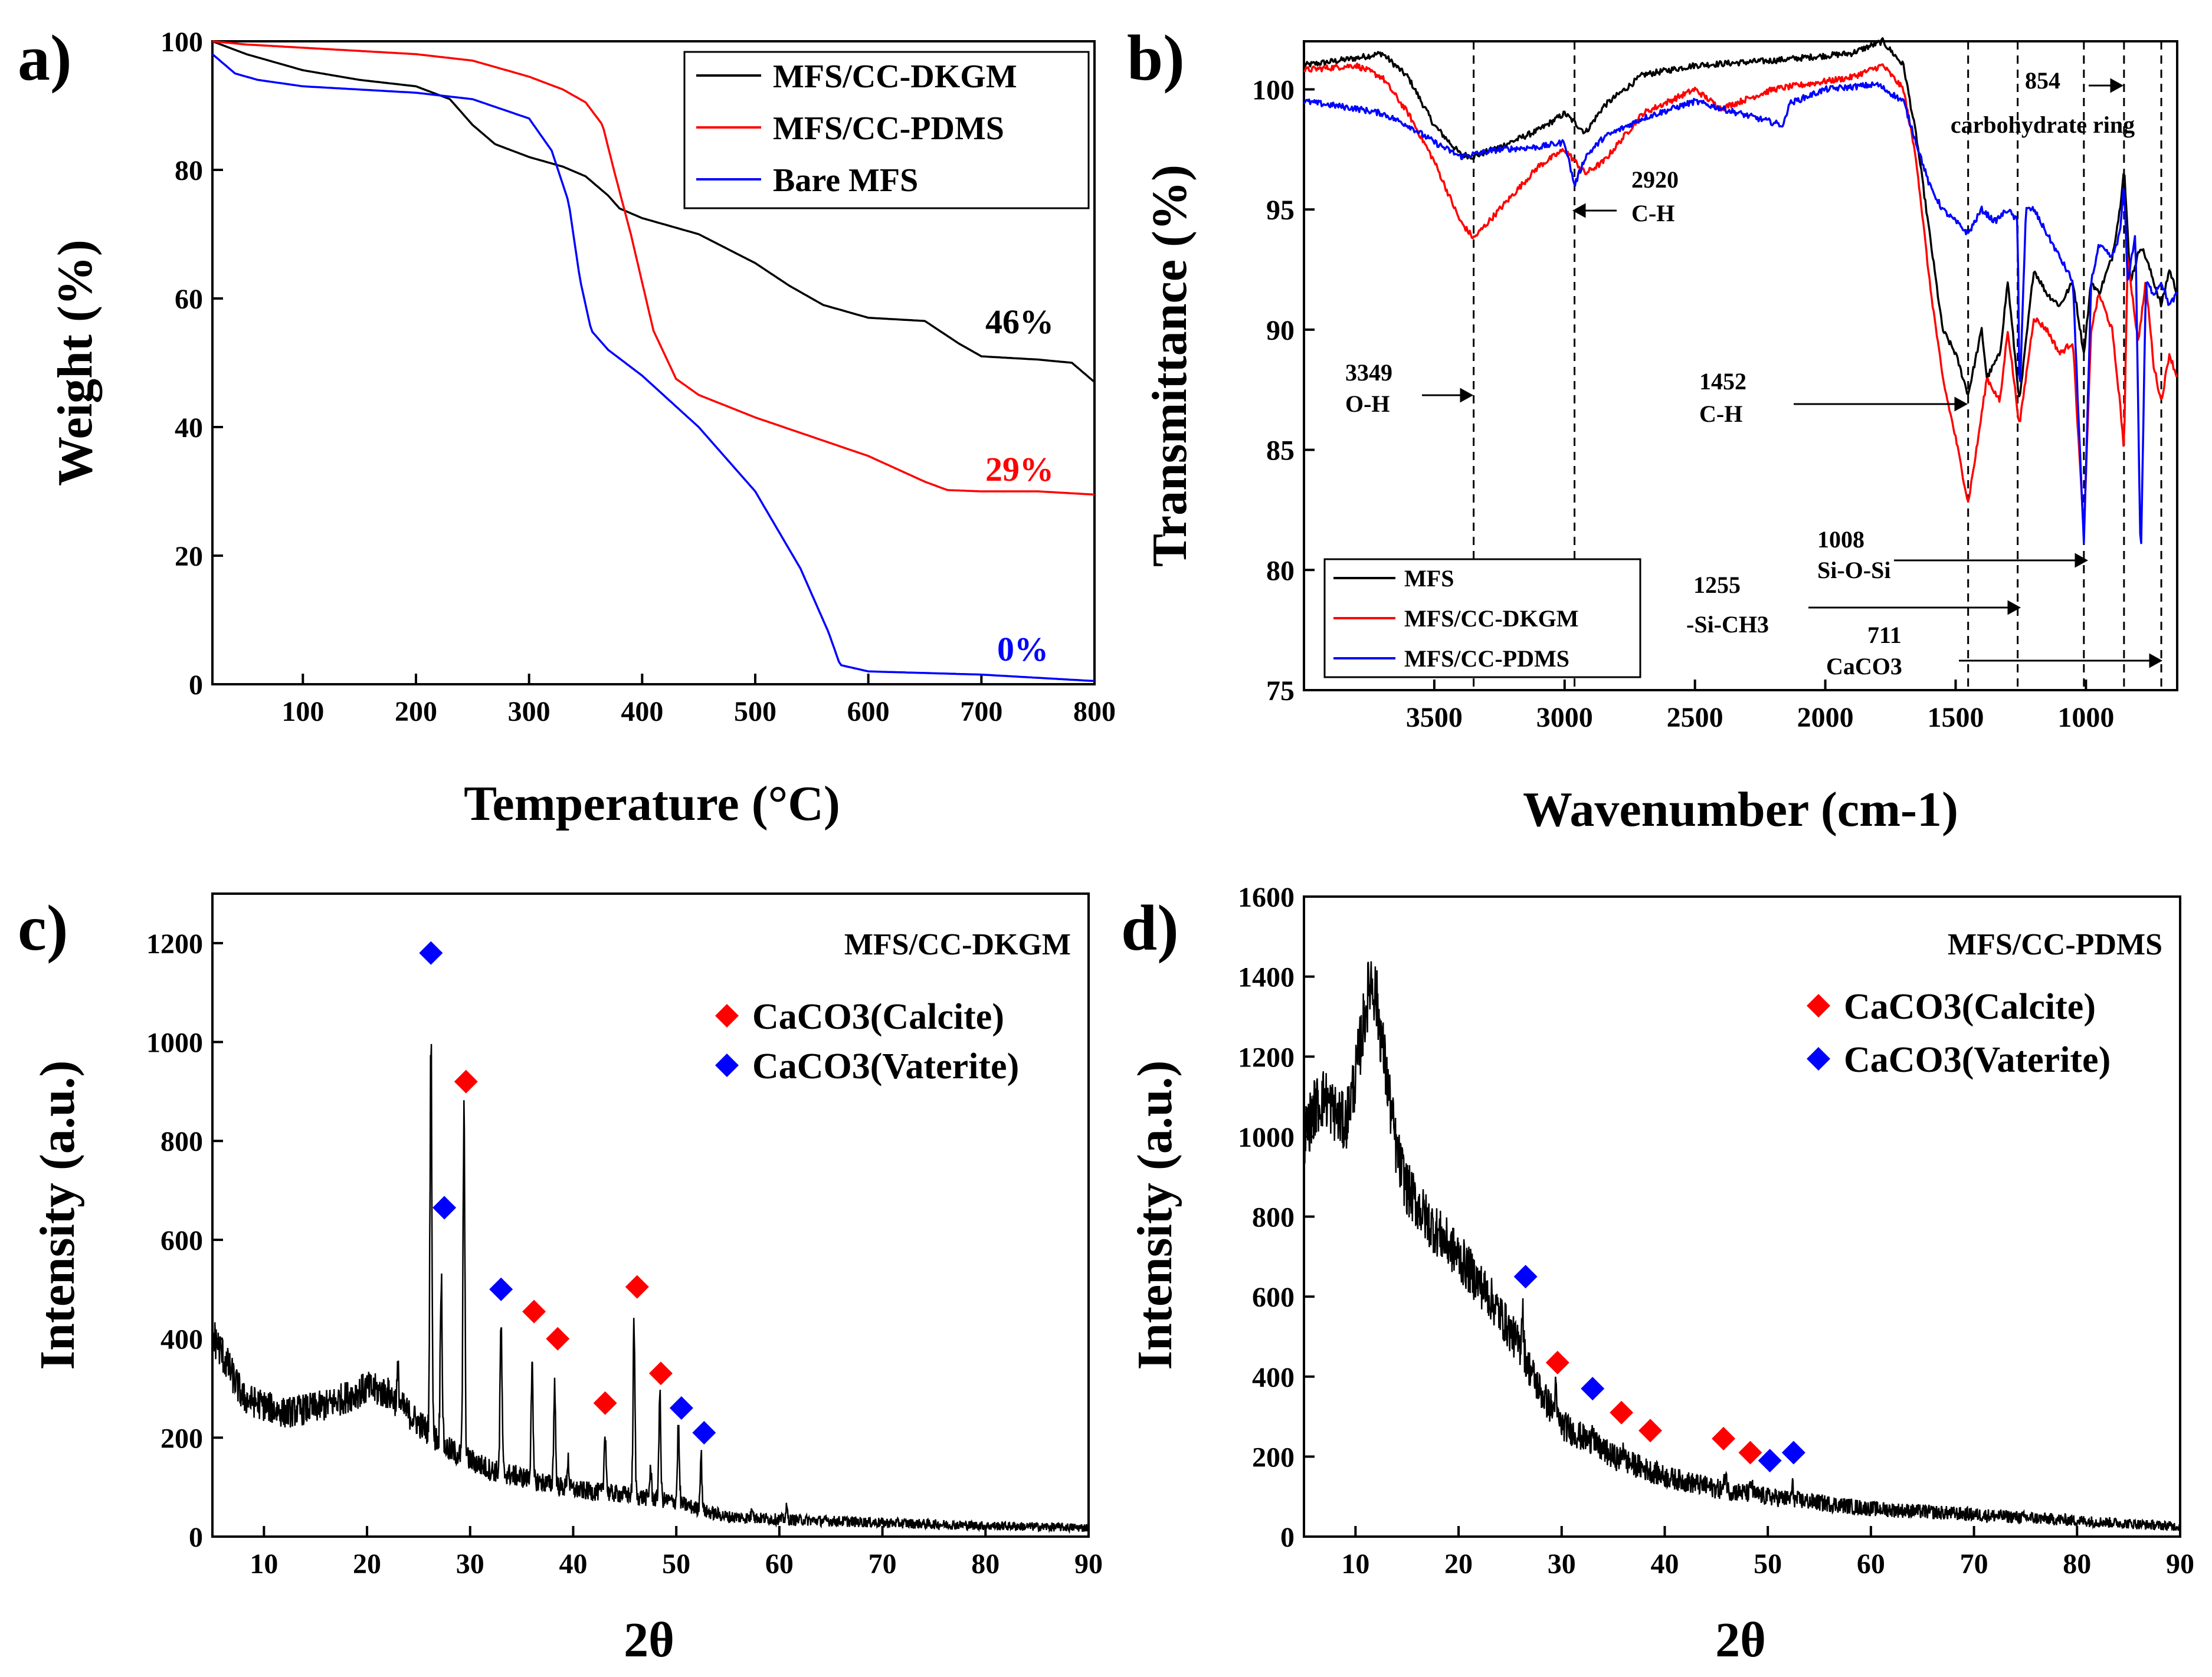 The width and height of the screenshot is (2212, 1677). Describe the element at coordinates (878, 1017) in the screenshot. I see `panel-c-legend-calcite: CaCO3(Calcite)` at that location.